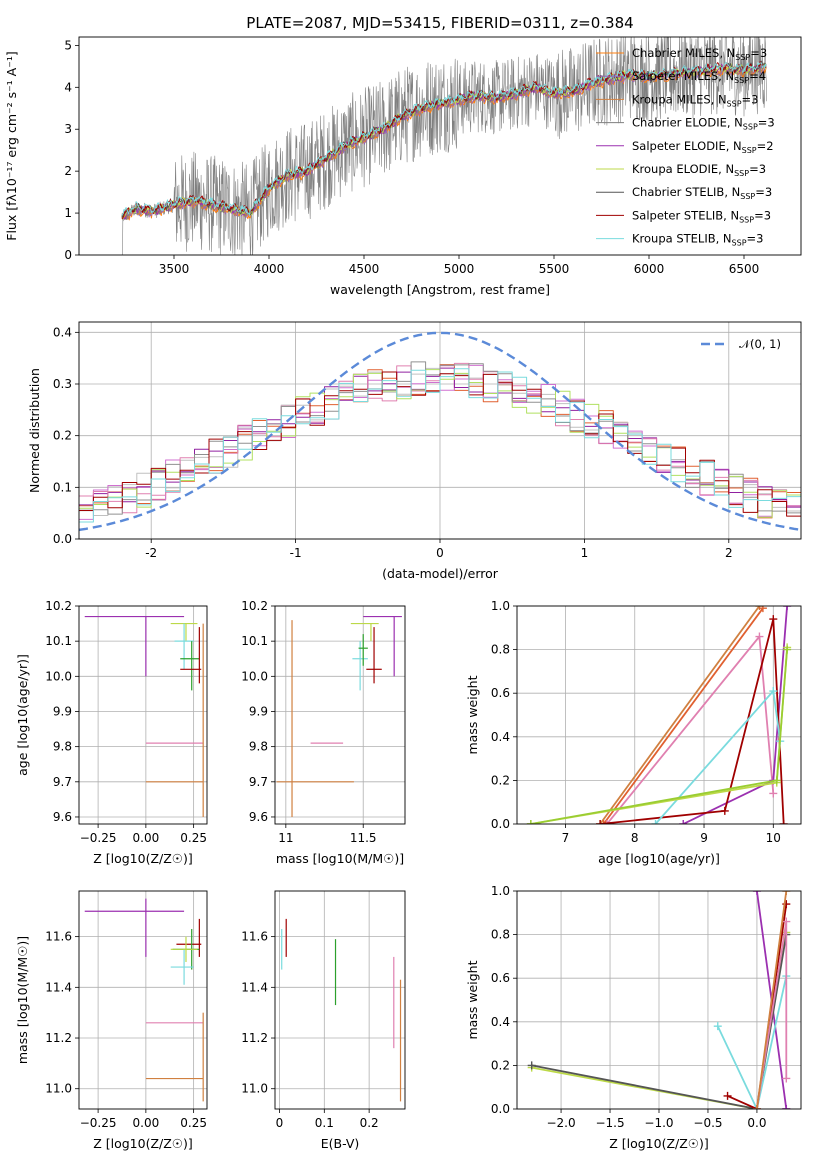 This screenshot has width=819, height=1170. Describe the element at coordinates (68, 255) in the screenshot. I see `y-tick-label: 0` at that location.